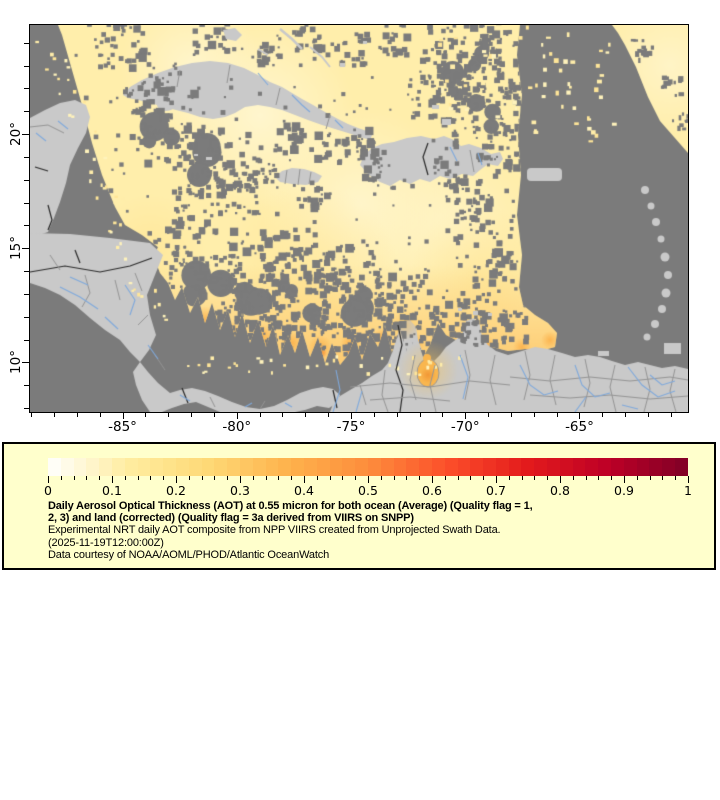 The width and height of the screenshot is (720, 800). I want to click on colorbar-tick-label: 0.5, so click(368, 490).